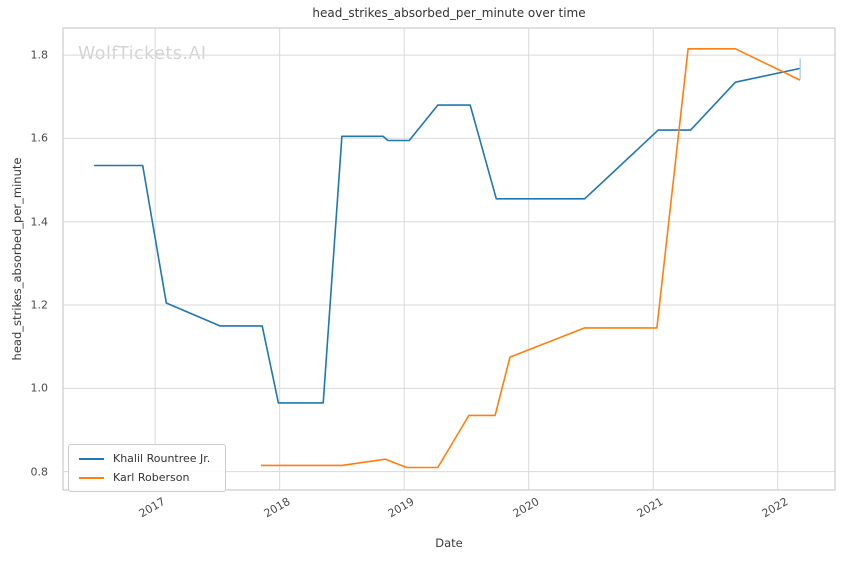  I want to click on y-tick-label: 1.8, so click(39, 55).